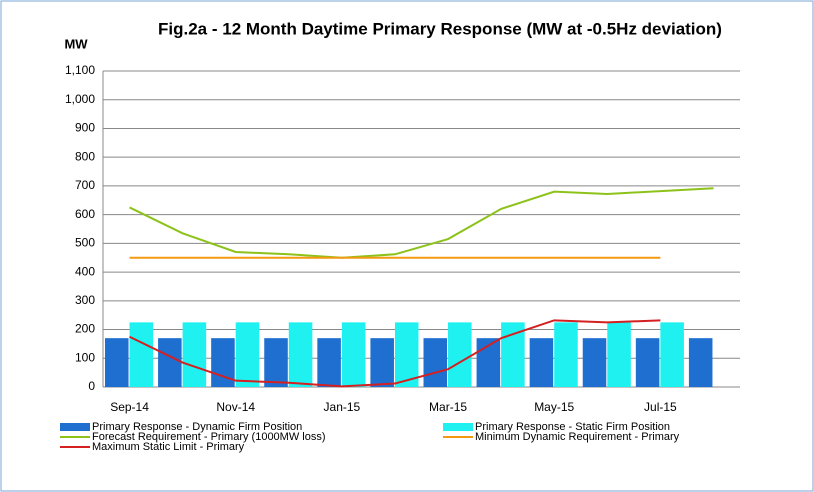 The height and width of the screenshot is (492, 814). Describe the element at coordinates (85, 271) in the screenshot. I see `y-tick-label: 400` at that location.